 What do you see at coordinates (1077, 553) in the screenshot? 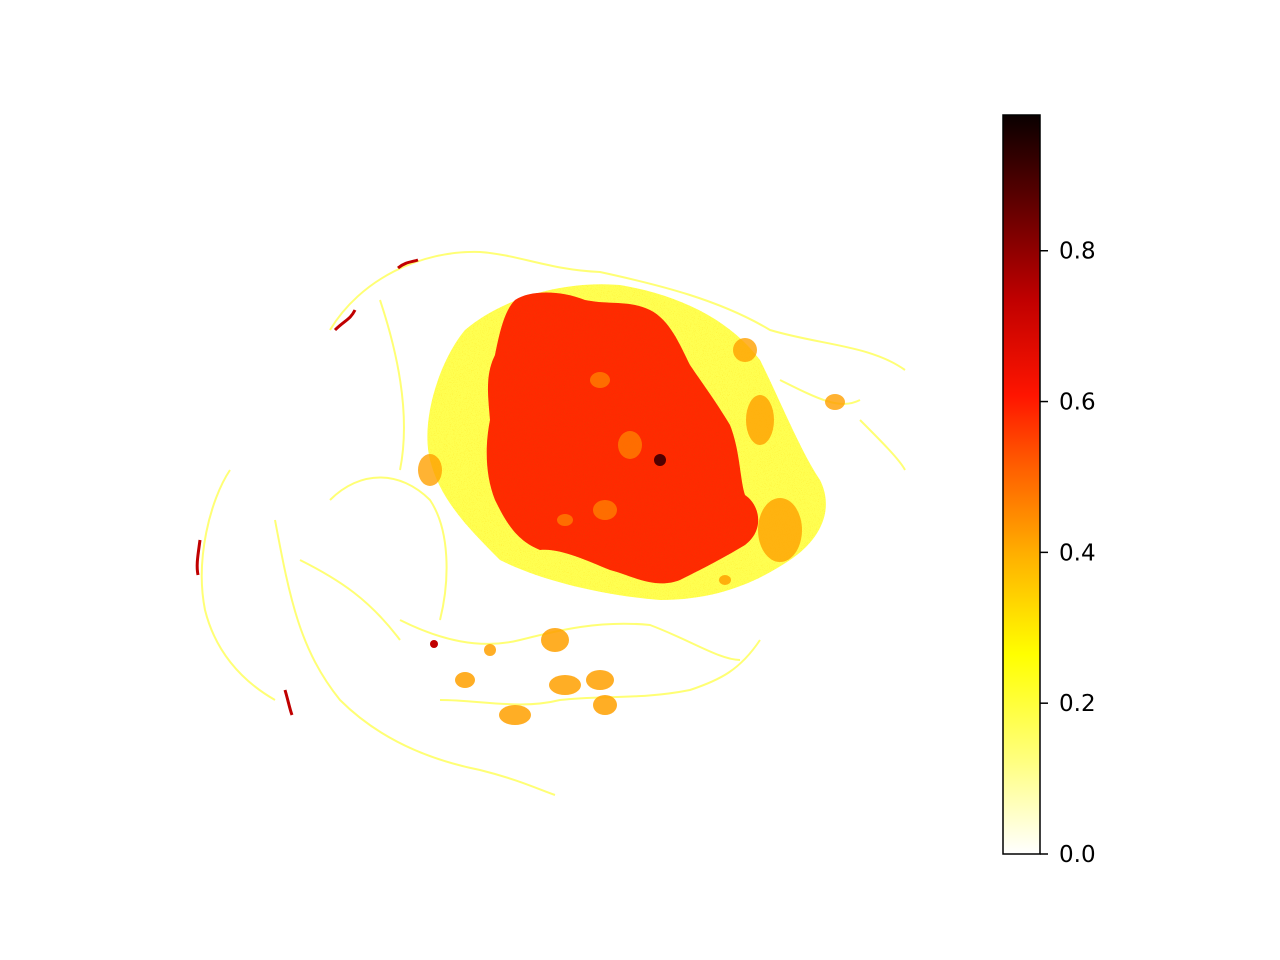
I see `colorbar-tick-label: 0.4` at bounding box center [1077, 553].